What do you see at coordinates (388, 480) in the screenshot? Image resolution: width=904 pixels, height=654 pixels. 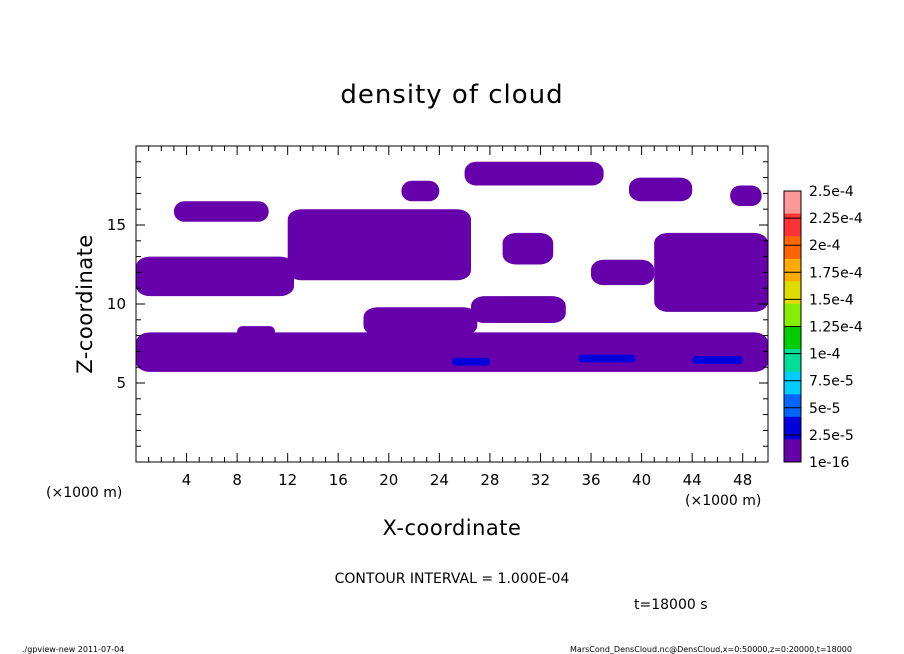 I see `x-tick-label: 20` at bounding box center [388, 480].